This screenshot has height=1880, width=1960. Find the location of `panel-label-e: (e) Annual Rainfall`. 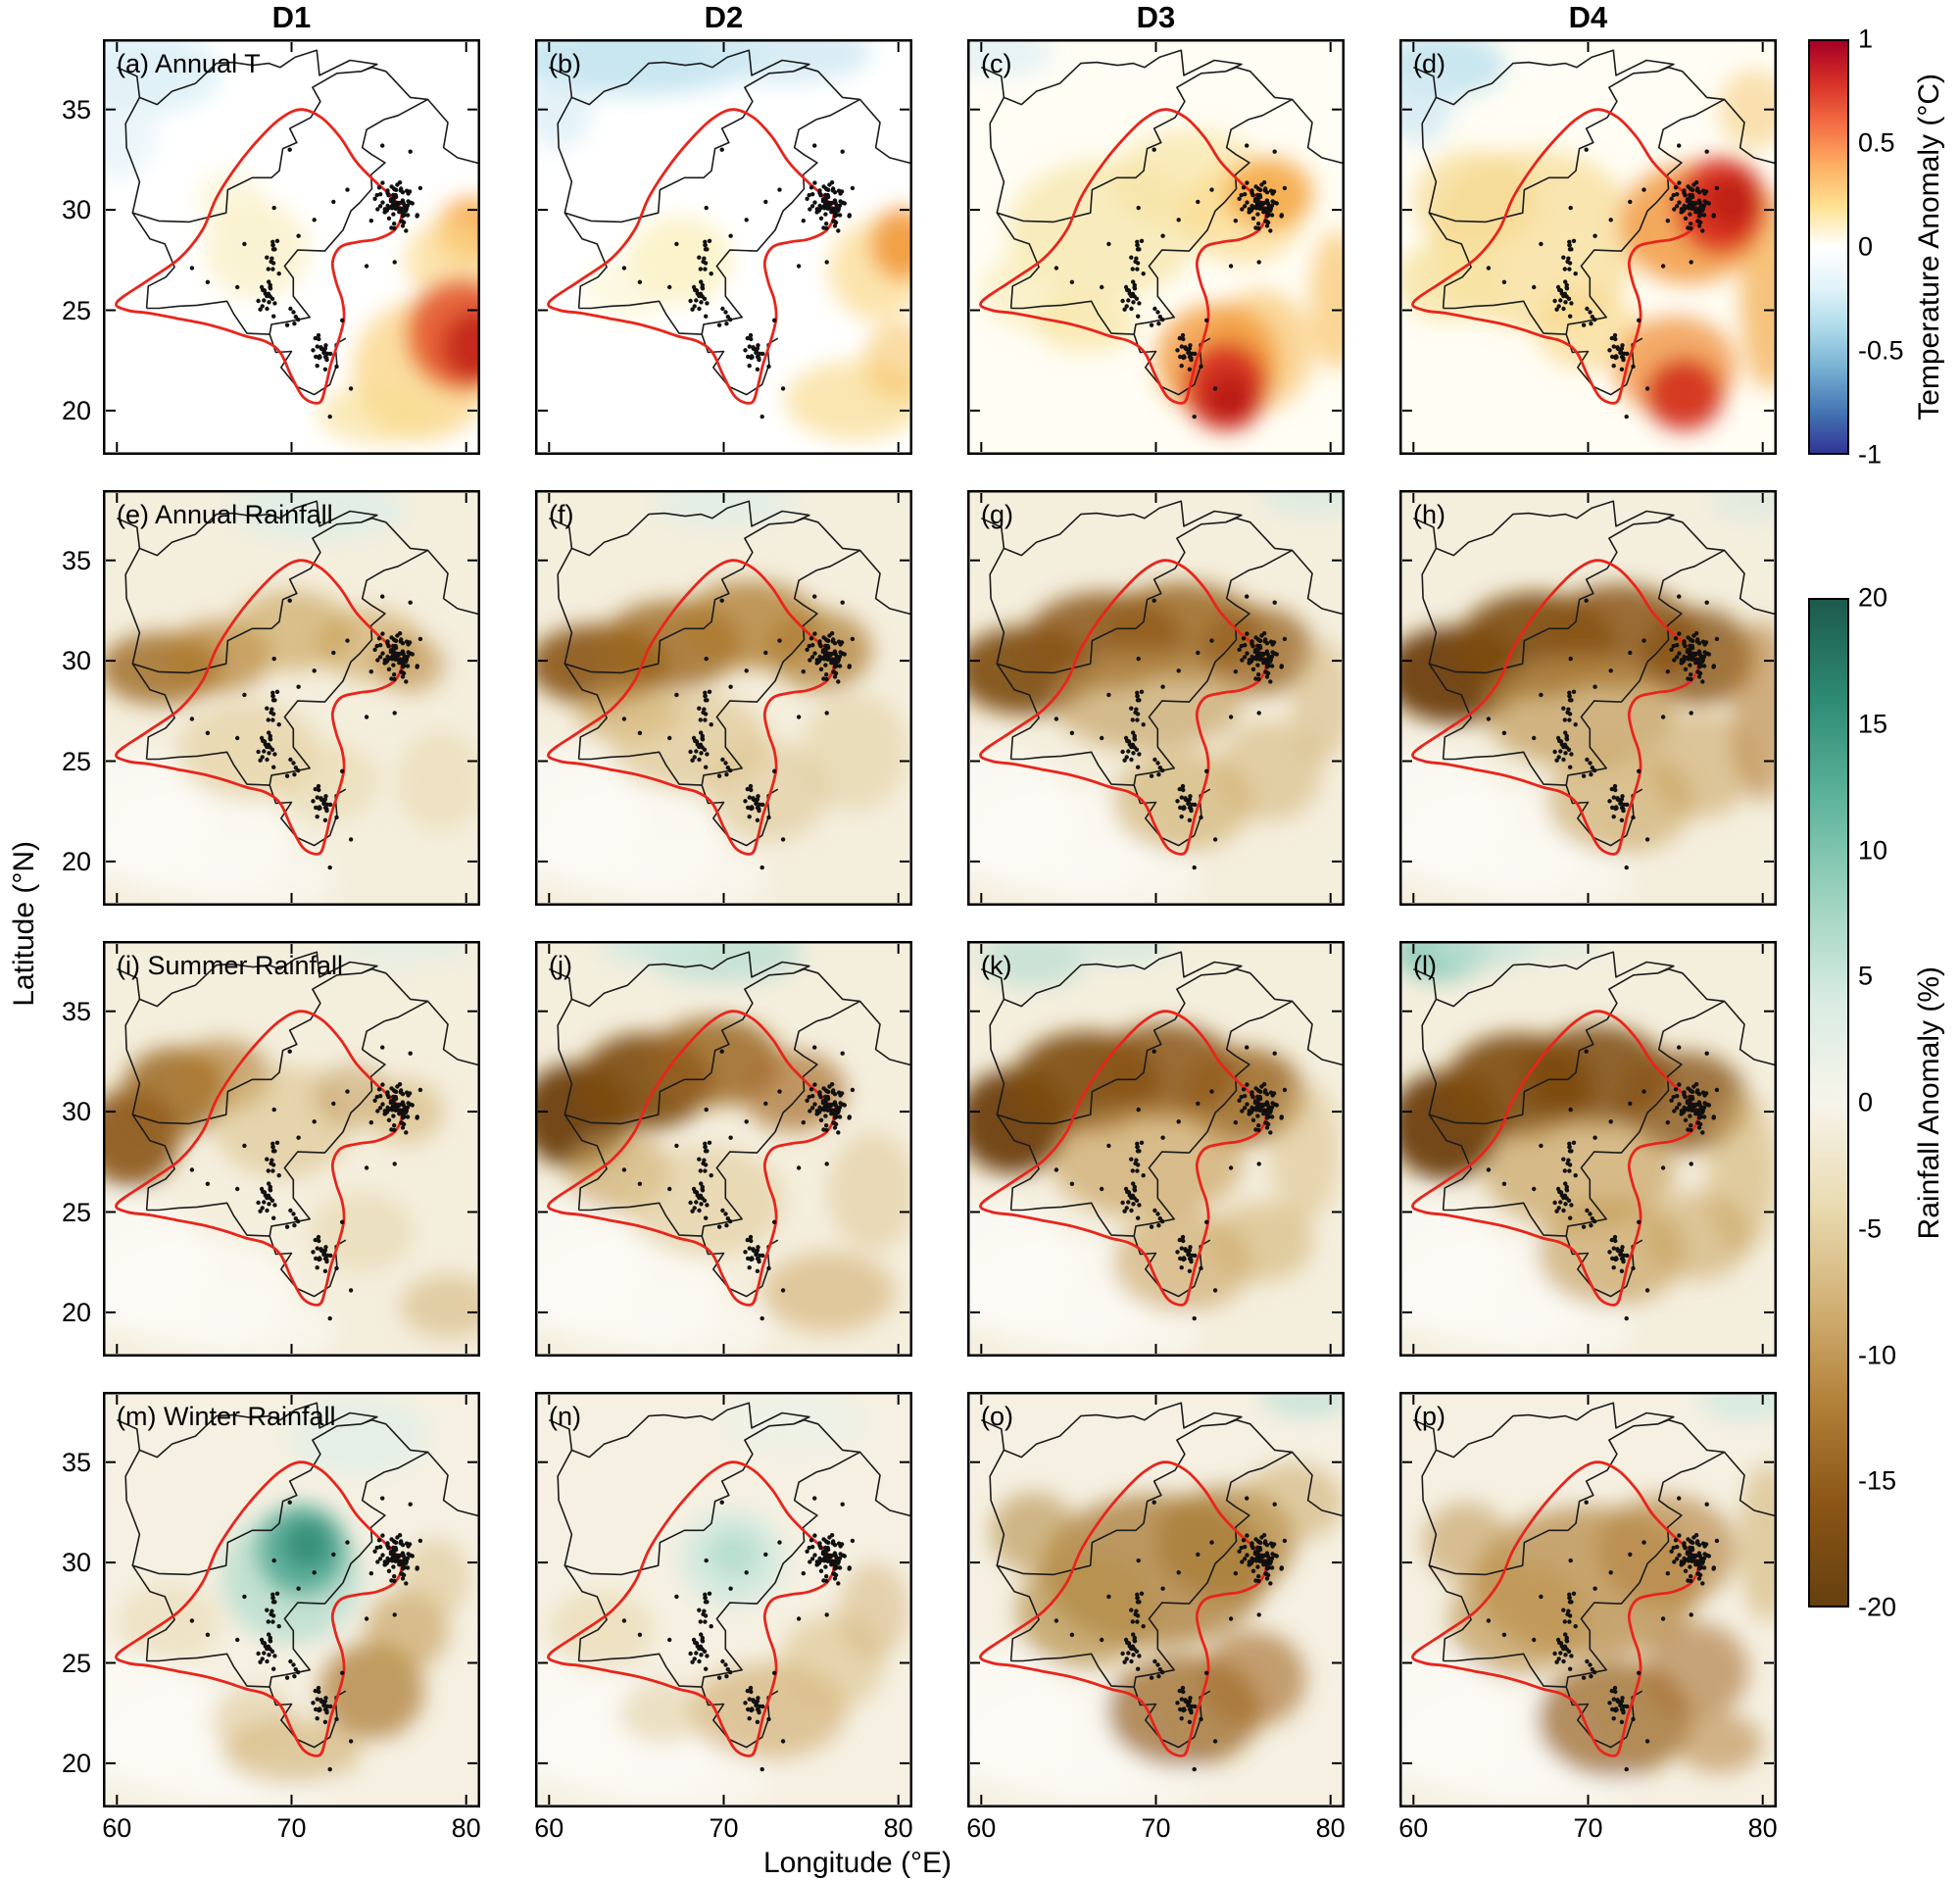

panel-label-e: (e) Annual Rainfall is located at coordinates (225, 514).